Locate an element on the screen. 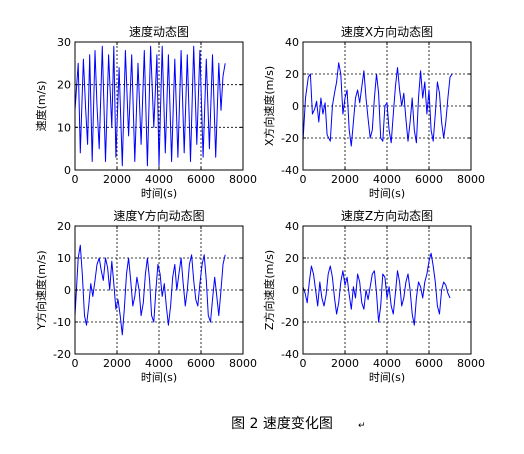  chart-title: 速度动态图 is located at coordinates (159, 31).